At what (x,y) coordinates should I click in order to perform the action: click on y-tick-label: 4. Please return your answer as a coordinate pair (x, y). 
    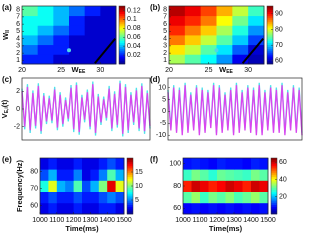
    Looking at the image, I should click on (165, 38).